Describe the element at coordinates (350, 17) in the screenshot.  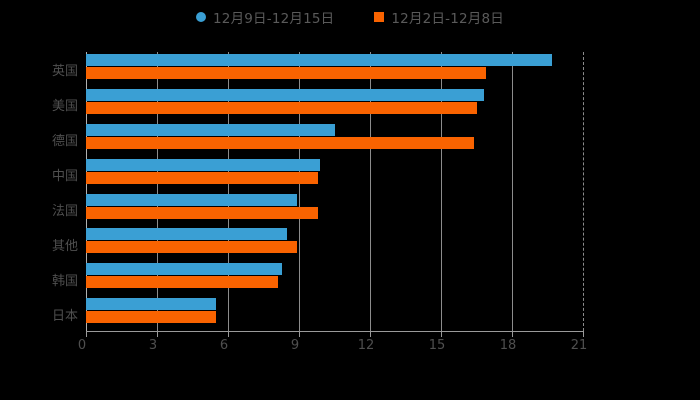
I see `chart-legend: 12月9日-12月15日 12月2日-12月8日` at that location.